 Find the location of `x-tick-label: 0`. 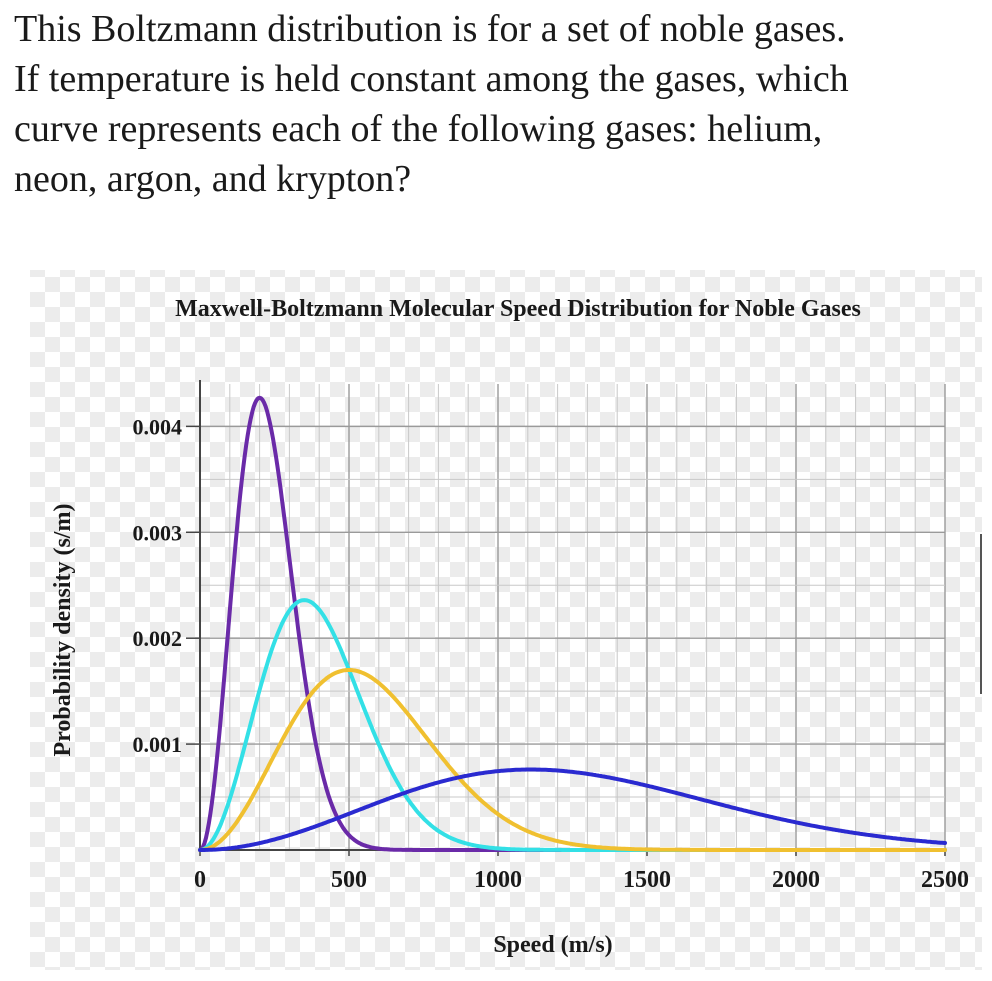

x-tick-label: 0 is located at coordinates (200, 880).